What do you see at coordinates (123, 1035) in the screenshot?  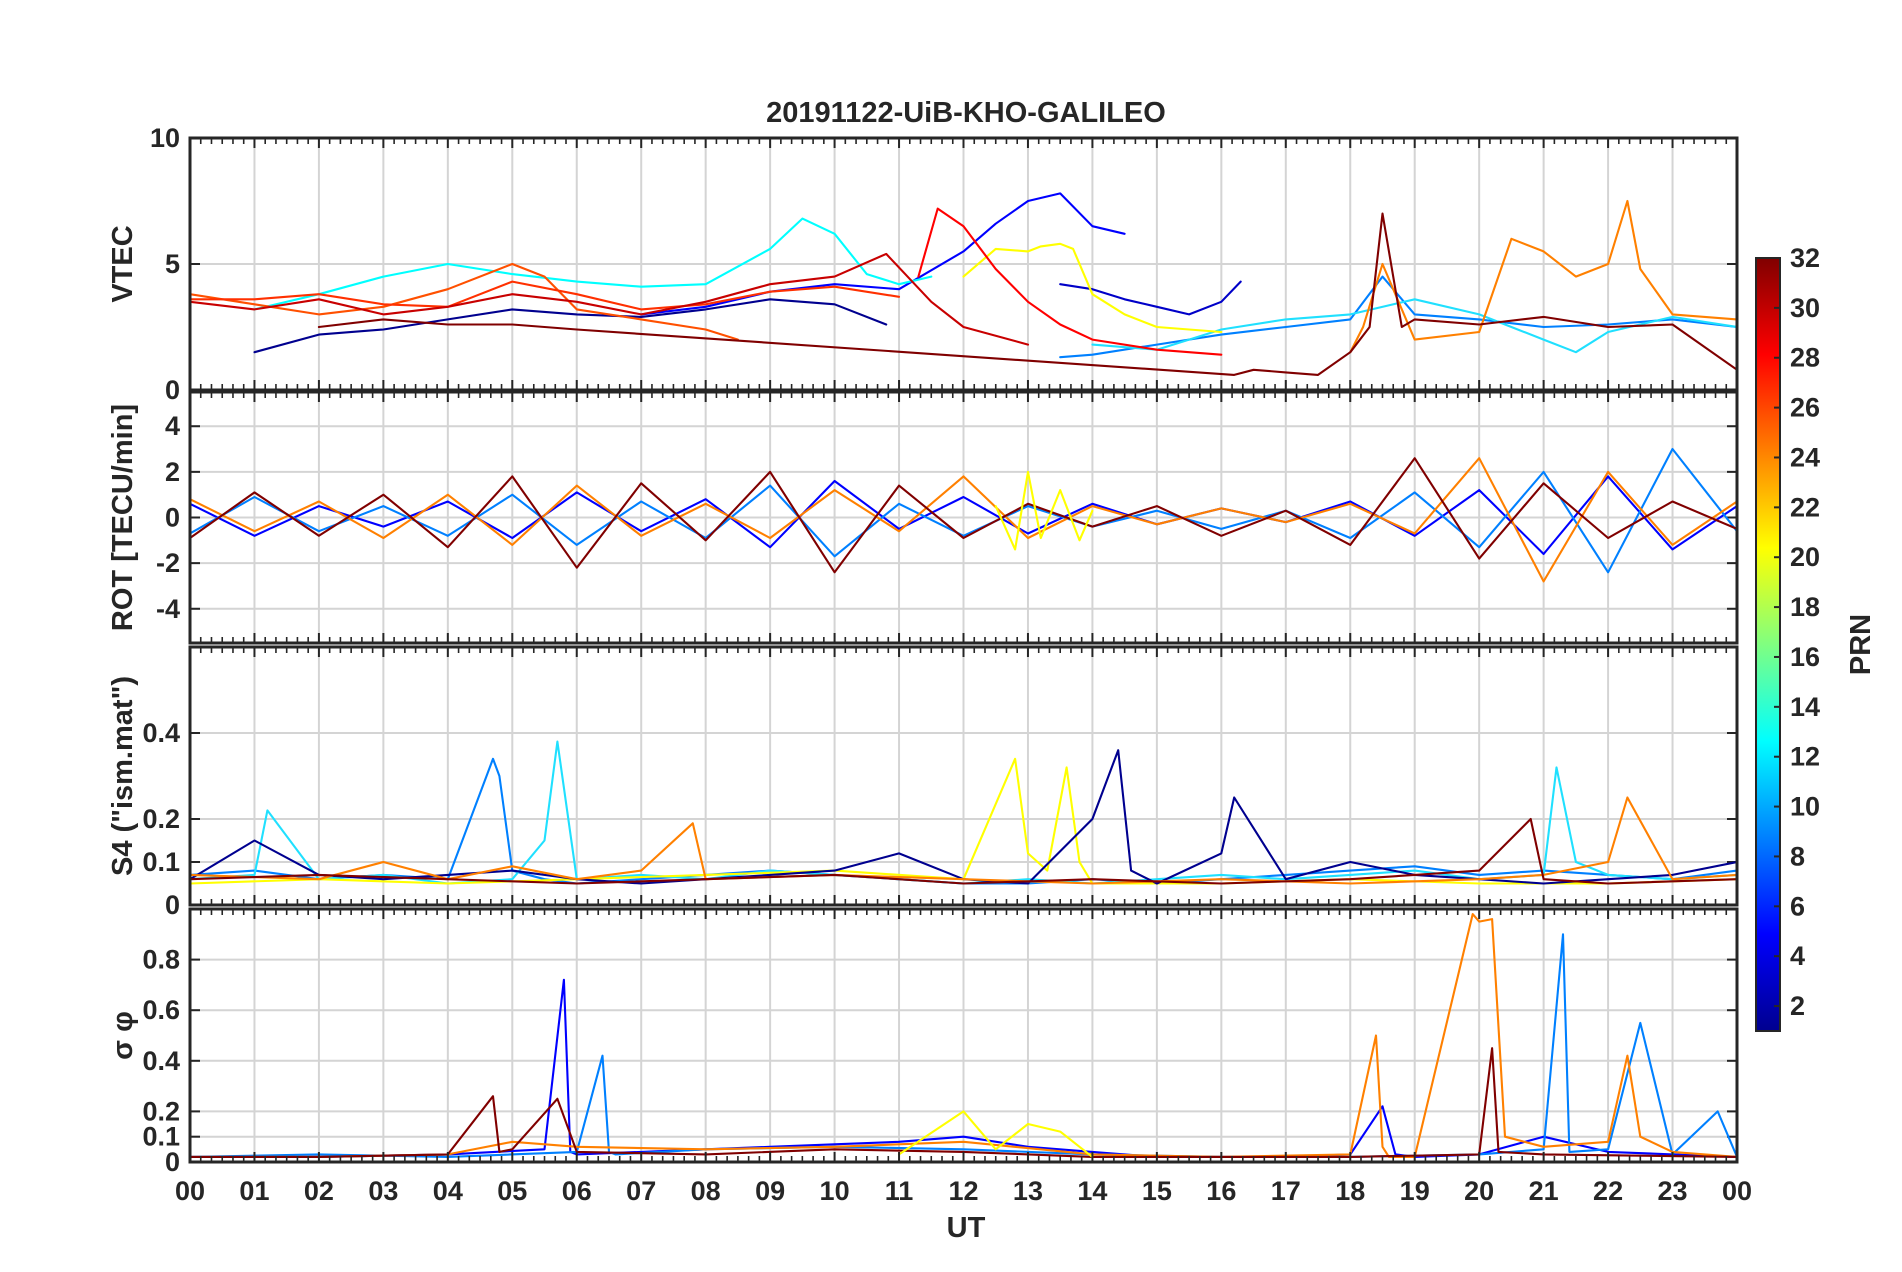 I see `y-axis-label: σ φ` at bounding box center [123, 1035].